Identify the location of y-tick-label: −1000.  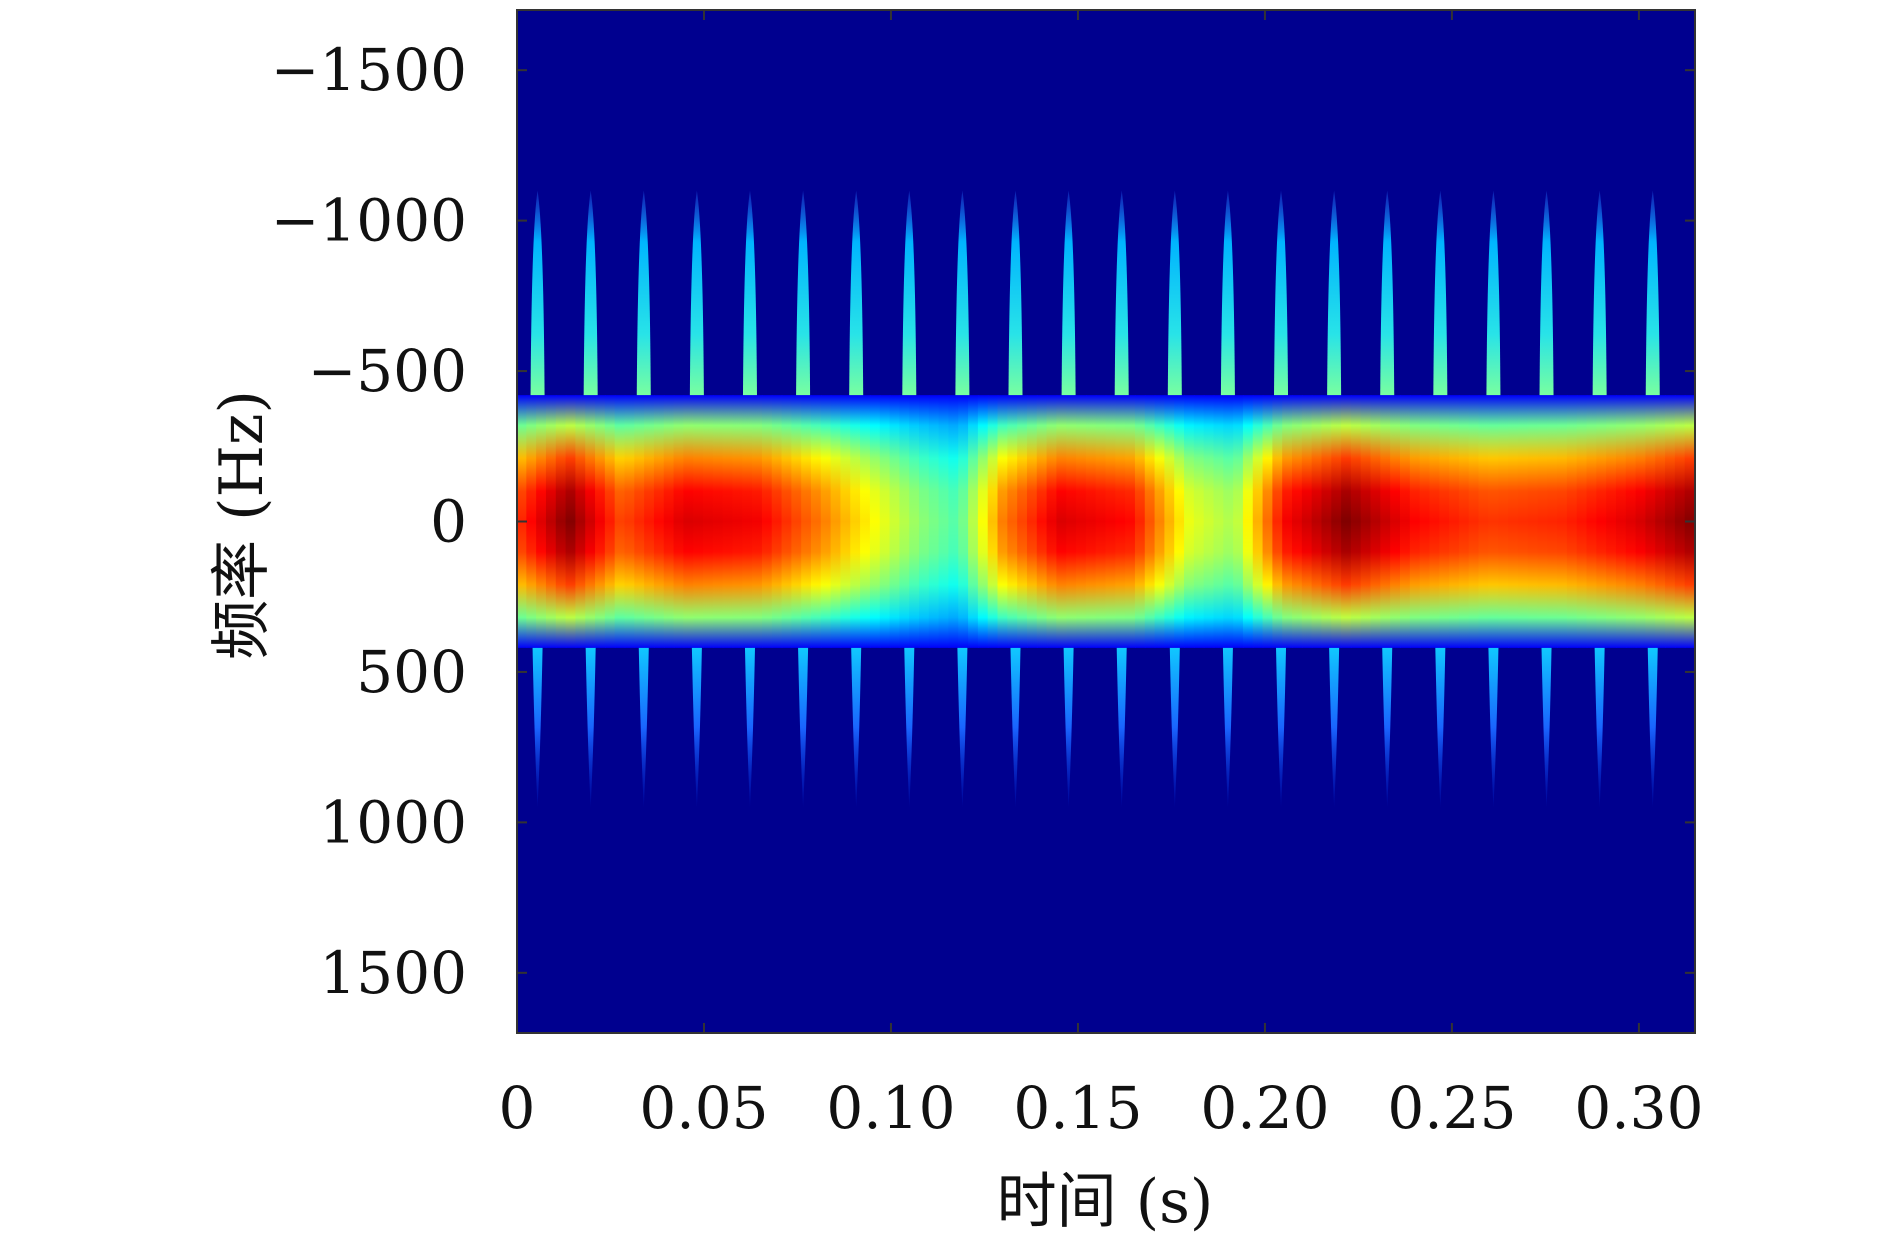
(369, 221).